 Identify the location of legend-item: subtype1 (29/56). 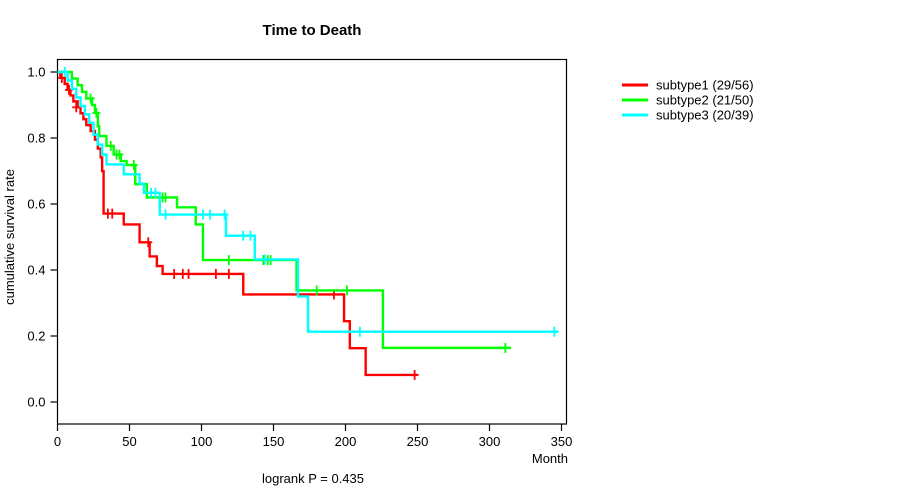
(688, 85).